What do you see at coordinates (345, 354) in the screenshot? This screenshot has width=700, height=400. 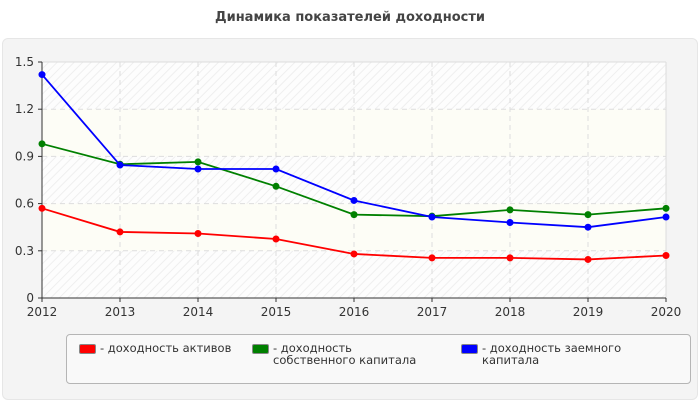 I see `legend-label: - доходность собственного капитала` at bounding box center [345, 354].